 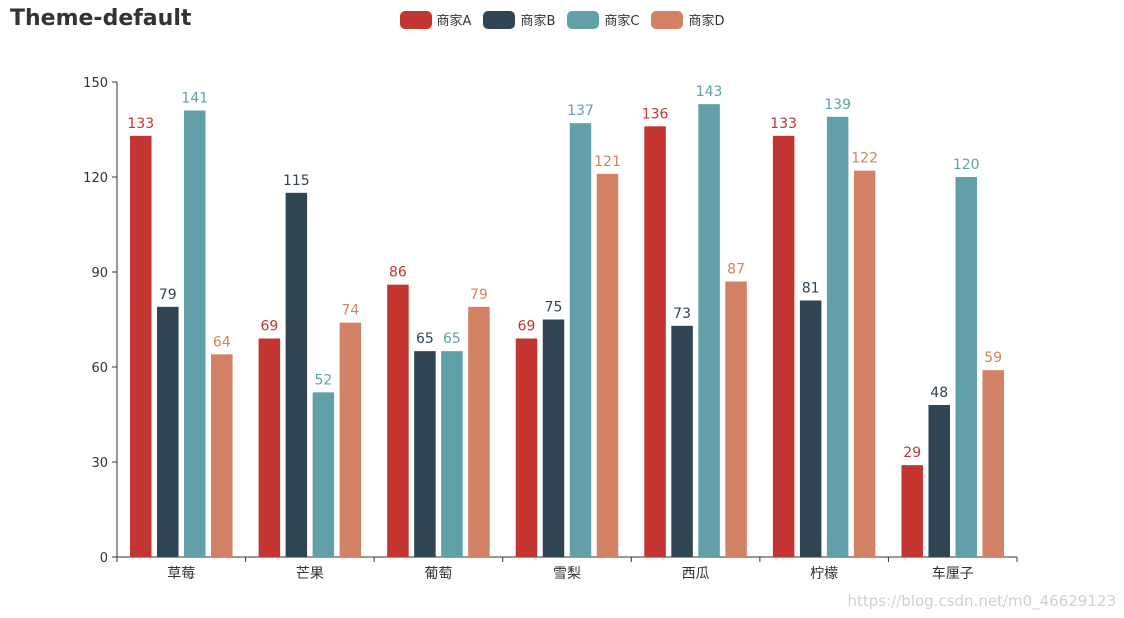 I want to click on y-tick-label: 120, so click(x=95, y=178).